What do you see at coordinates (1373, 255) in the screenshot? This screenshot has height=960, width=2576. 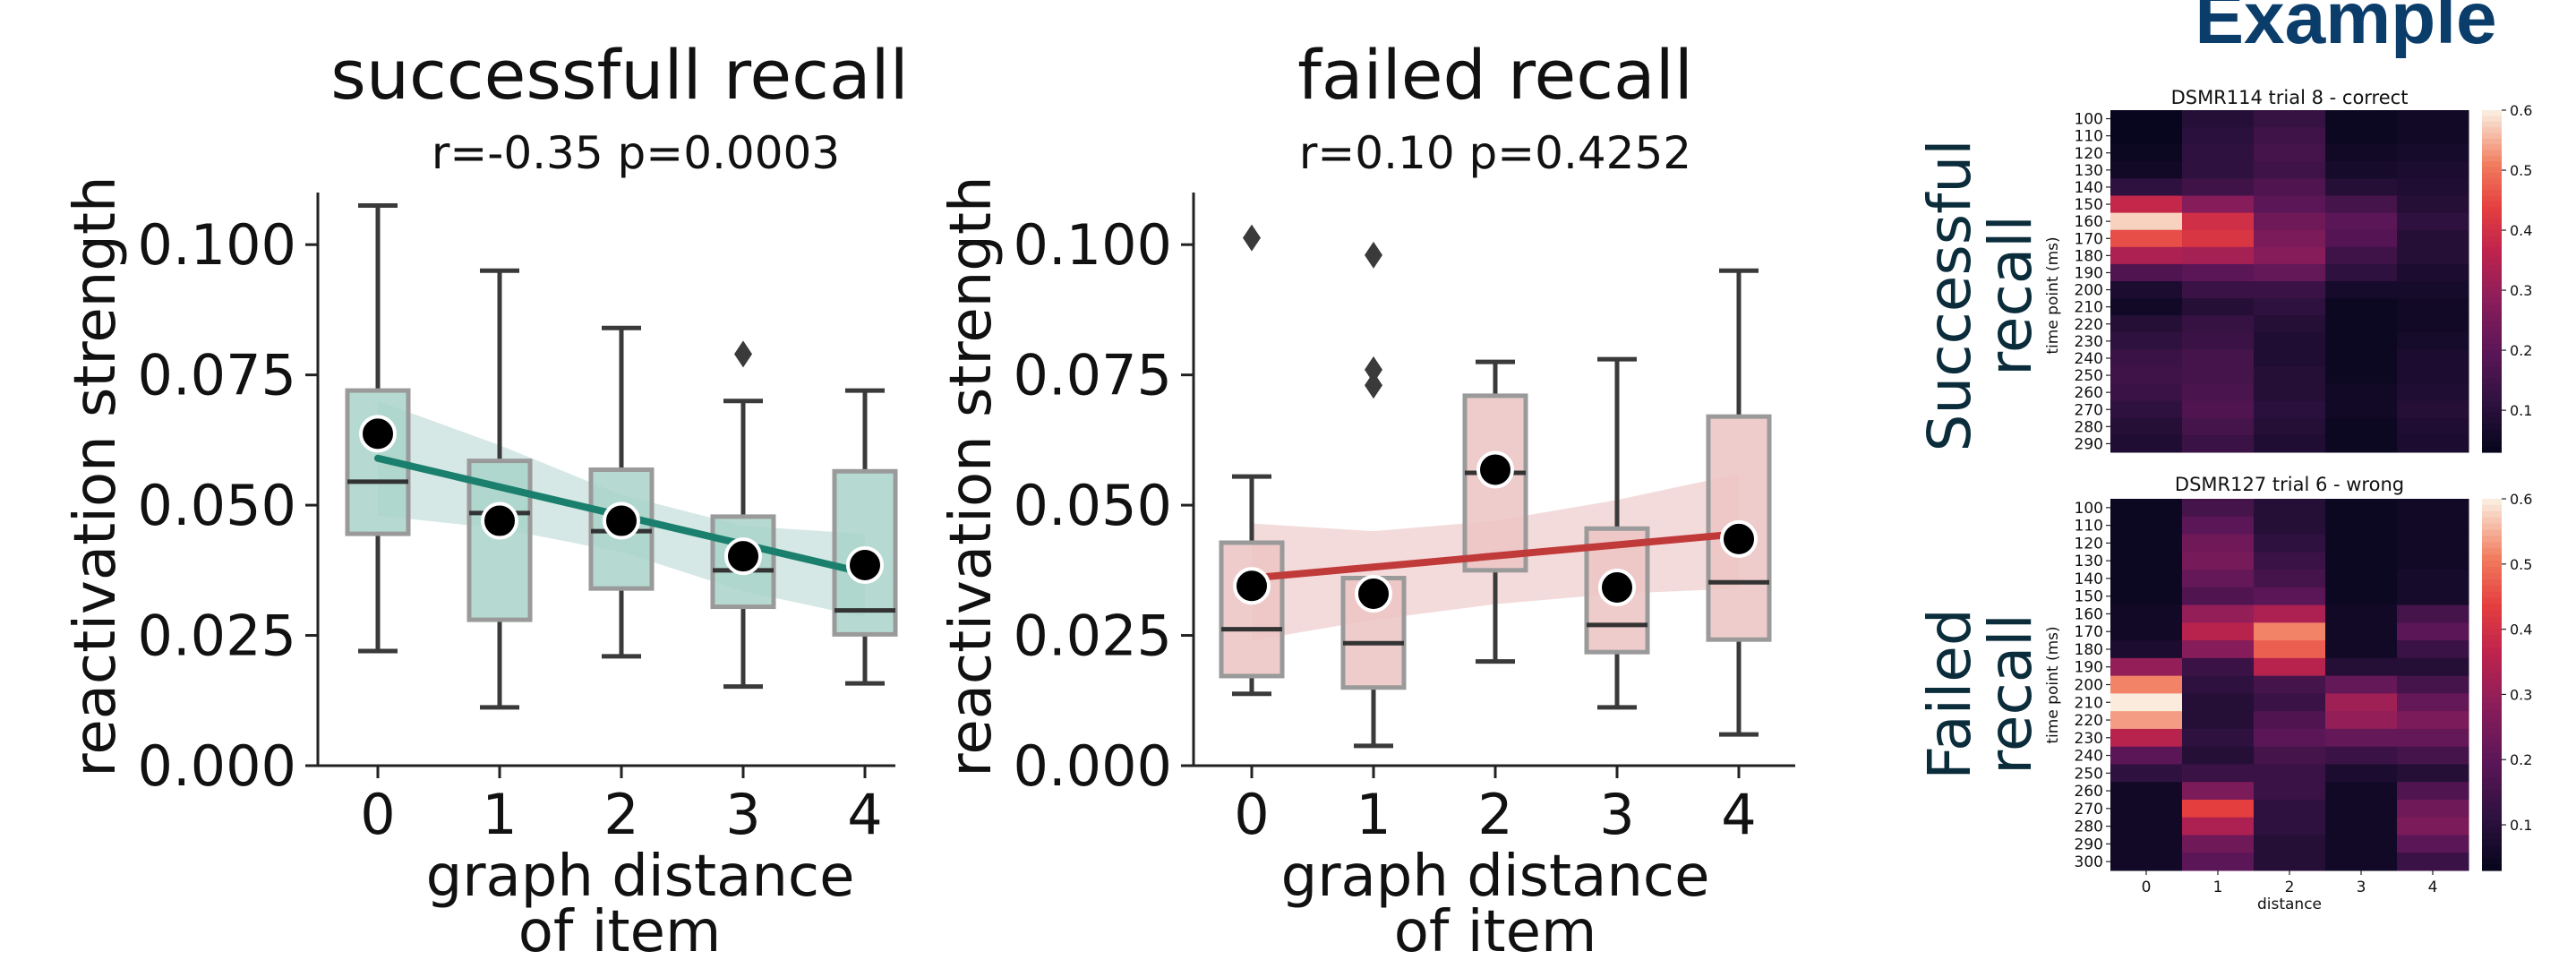 I see `outlier-point` at bounding box center [1373, 255].